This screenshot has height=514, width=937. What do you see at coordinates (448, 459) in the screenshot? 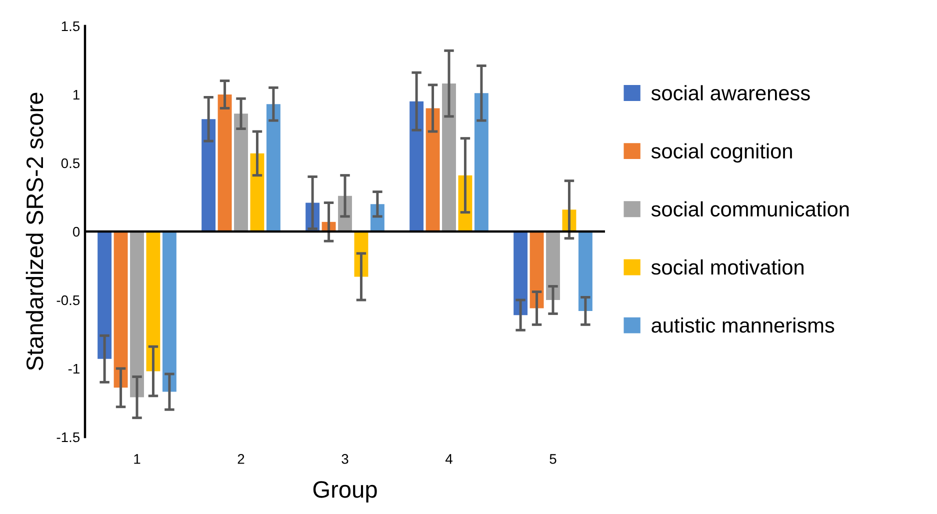
I see `x-tick-label: 4` at bounding box center [448, 459].